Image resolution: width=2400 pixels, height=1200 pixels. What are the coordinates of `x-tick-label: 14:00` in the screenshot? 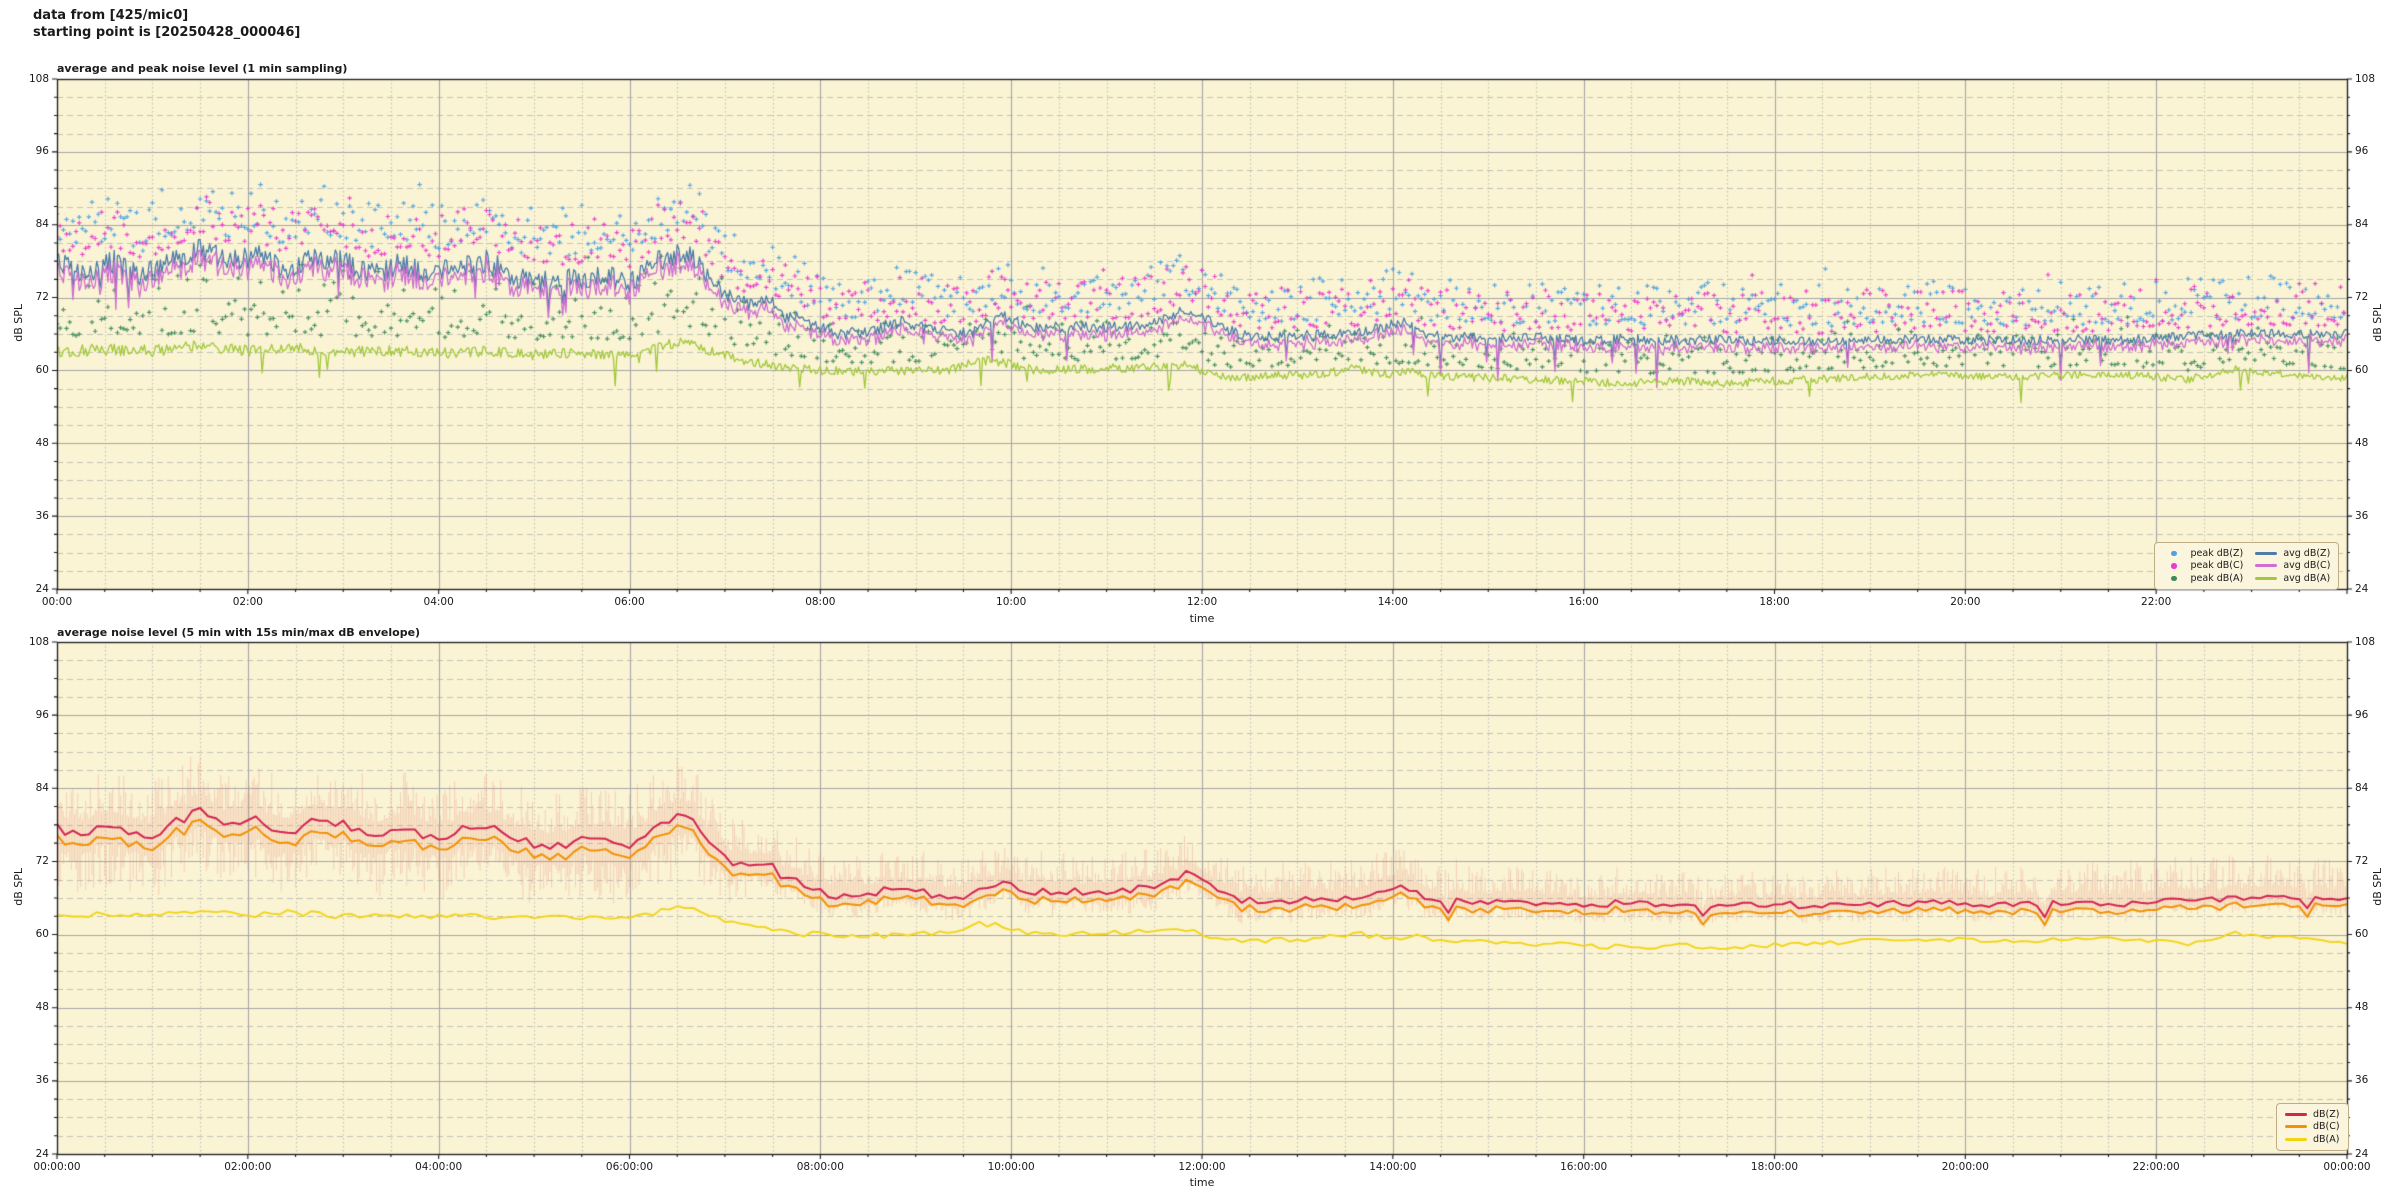 It's located at (1392, 602).